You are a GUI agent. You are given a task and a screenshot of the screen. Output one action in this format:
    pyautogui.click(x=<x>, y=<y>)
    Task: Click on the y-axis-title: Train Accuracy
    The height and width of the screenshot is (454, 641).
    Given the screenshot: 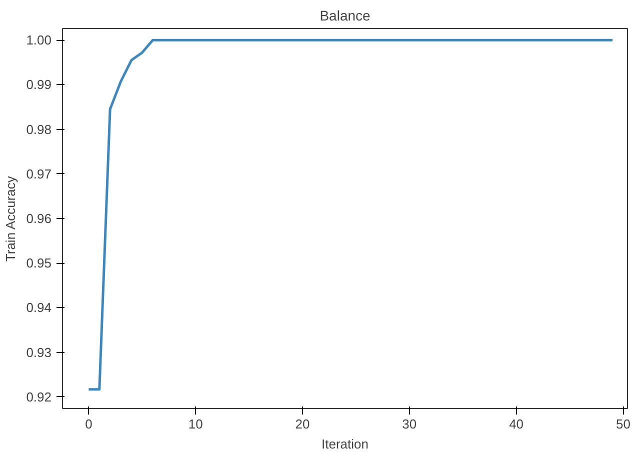 What is the action you would take?
    pyautogui.click(x=10, y=219)
    